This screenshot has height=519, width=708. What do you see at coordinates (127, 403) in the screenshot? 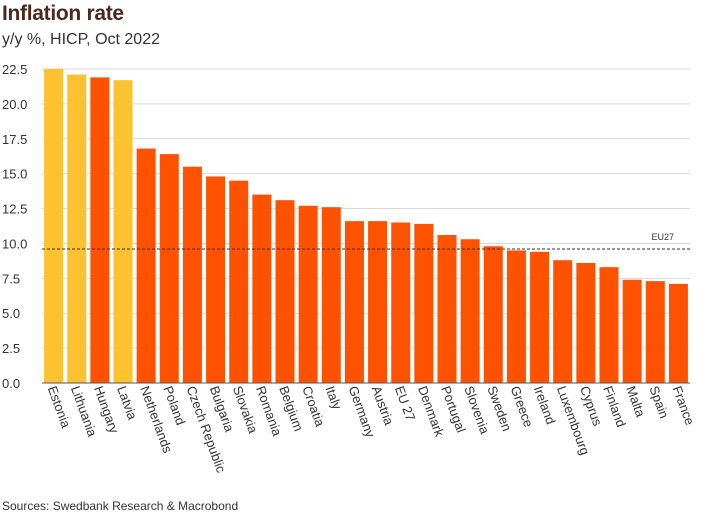
I see `x-tick-label: Latvia` at bounding box center [127, 403].